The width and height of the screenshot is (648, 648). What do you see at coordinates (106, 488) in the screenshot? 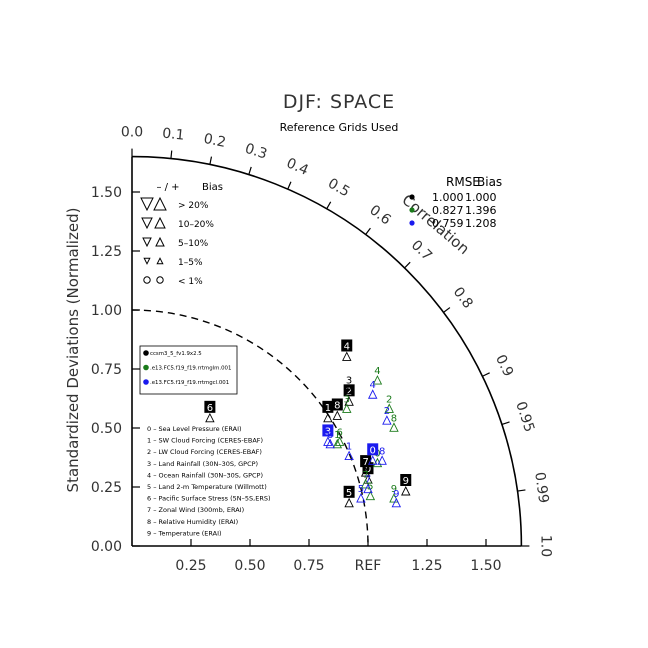
I see `y-tick-label: 0.25` at bounding box center [106, 488].